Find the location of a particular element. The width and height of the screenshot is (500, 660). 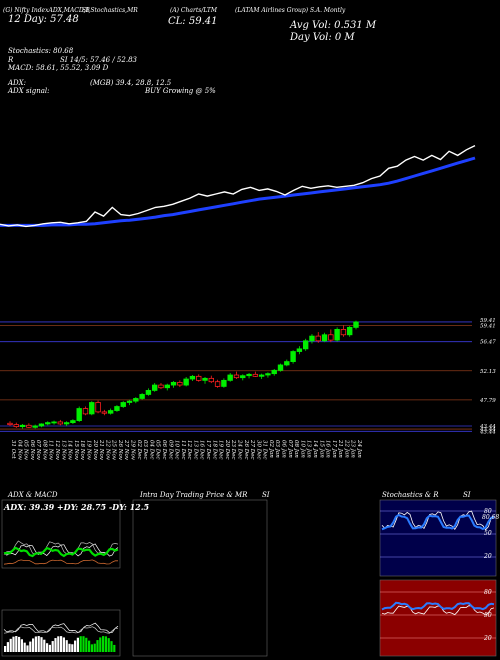

stoch-si-label: SI is located at coordinates (467, 495).